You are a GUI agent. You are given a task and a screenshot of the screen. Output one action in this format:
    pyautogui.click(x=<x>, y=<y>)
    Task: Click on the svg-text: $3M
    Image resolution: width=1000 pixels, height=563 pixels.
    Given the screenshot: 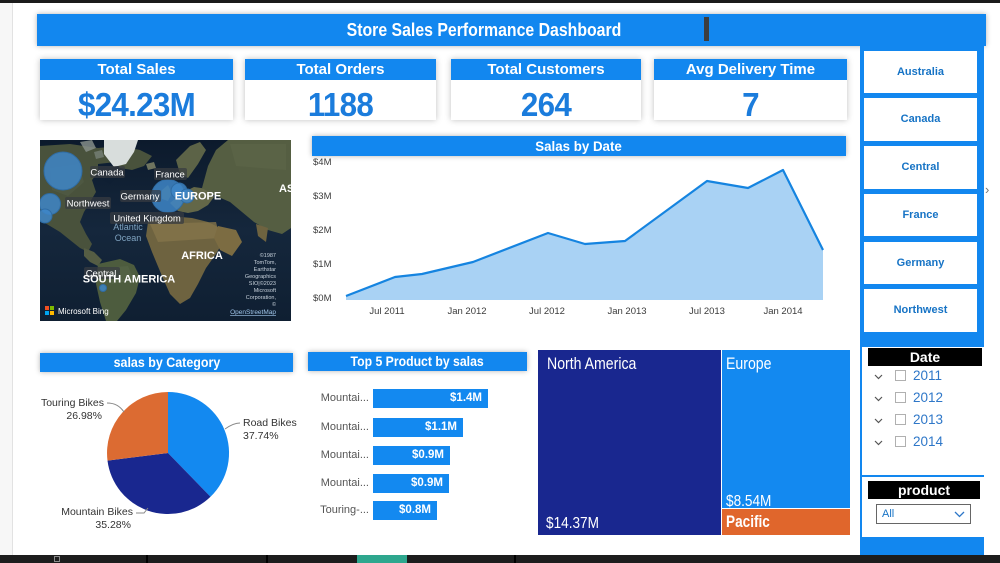 What is the action you would take?
    pyautogui.click(x=322, y=196)
    